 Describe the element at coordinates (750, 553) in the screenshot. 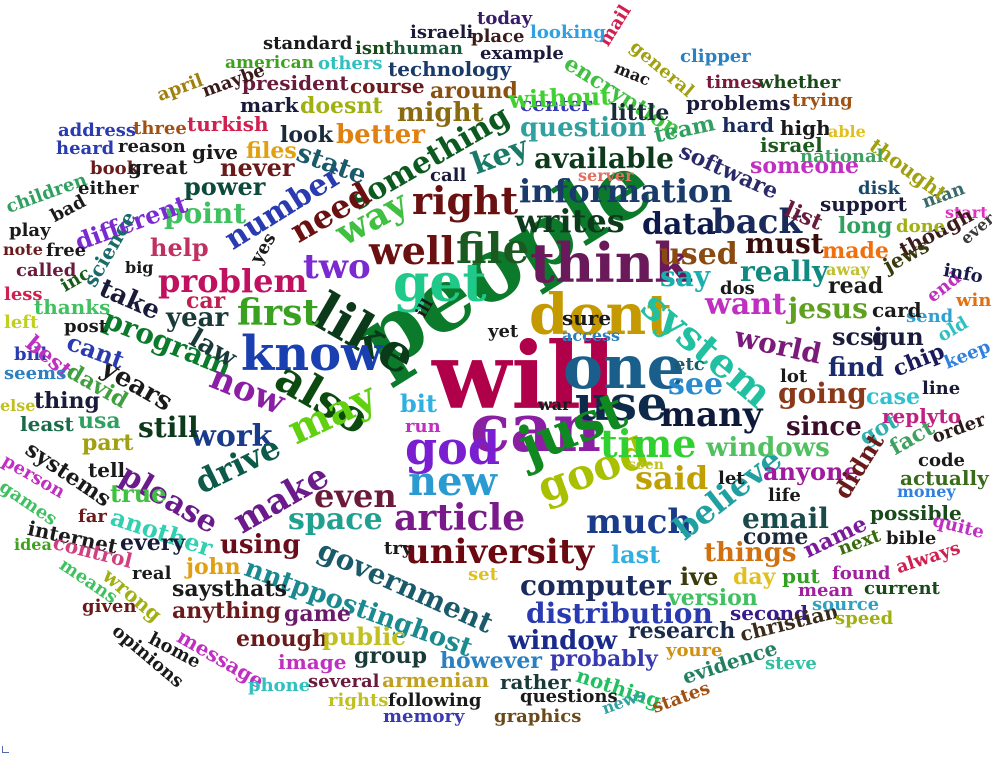

I see `word: things` at that location.